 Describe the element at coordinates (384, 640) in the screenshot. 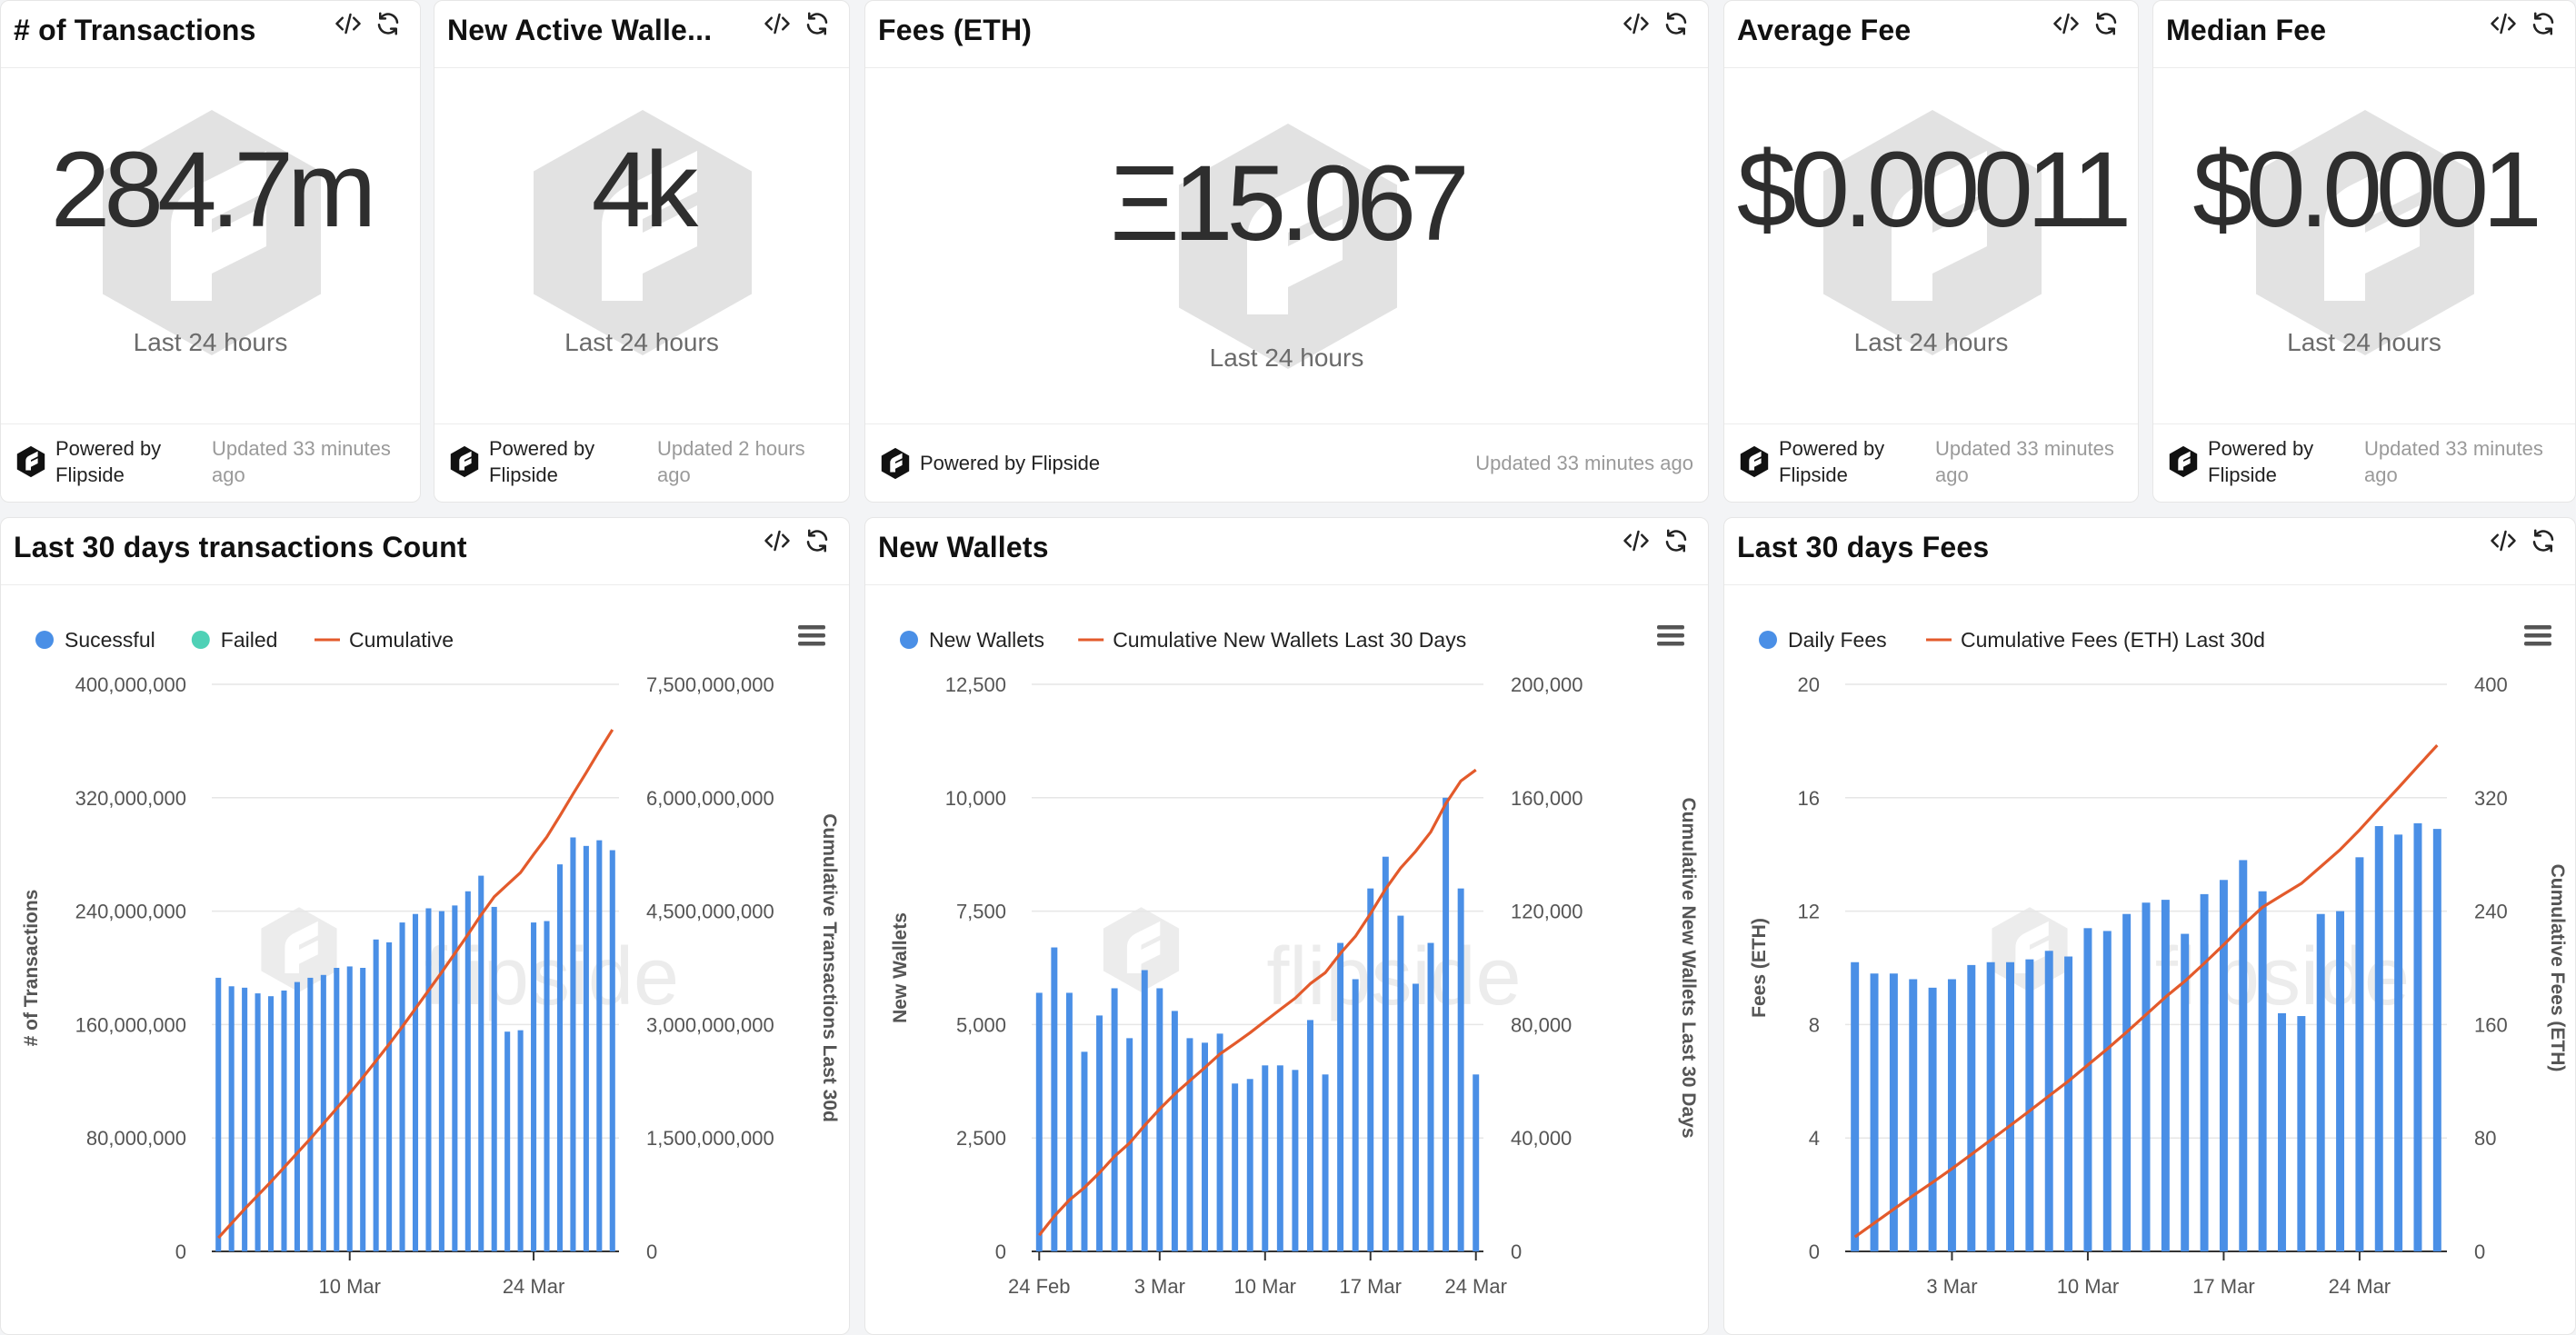

I see `legend-item: Cumulative` at that location.